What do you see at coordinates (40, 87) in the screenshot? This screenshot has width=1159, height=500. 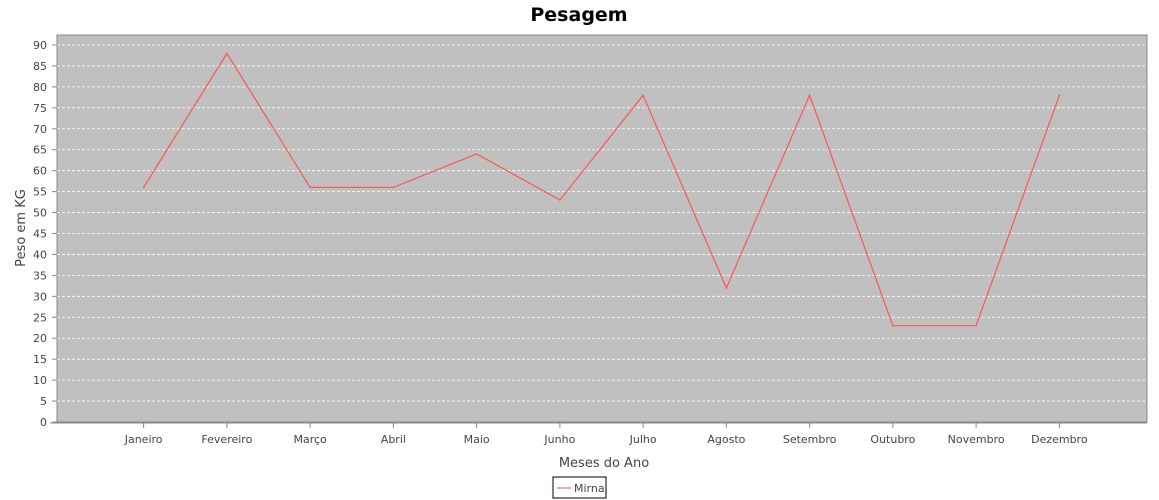 I see `y-tick-label: 80` at bounding box center [40, 87].